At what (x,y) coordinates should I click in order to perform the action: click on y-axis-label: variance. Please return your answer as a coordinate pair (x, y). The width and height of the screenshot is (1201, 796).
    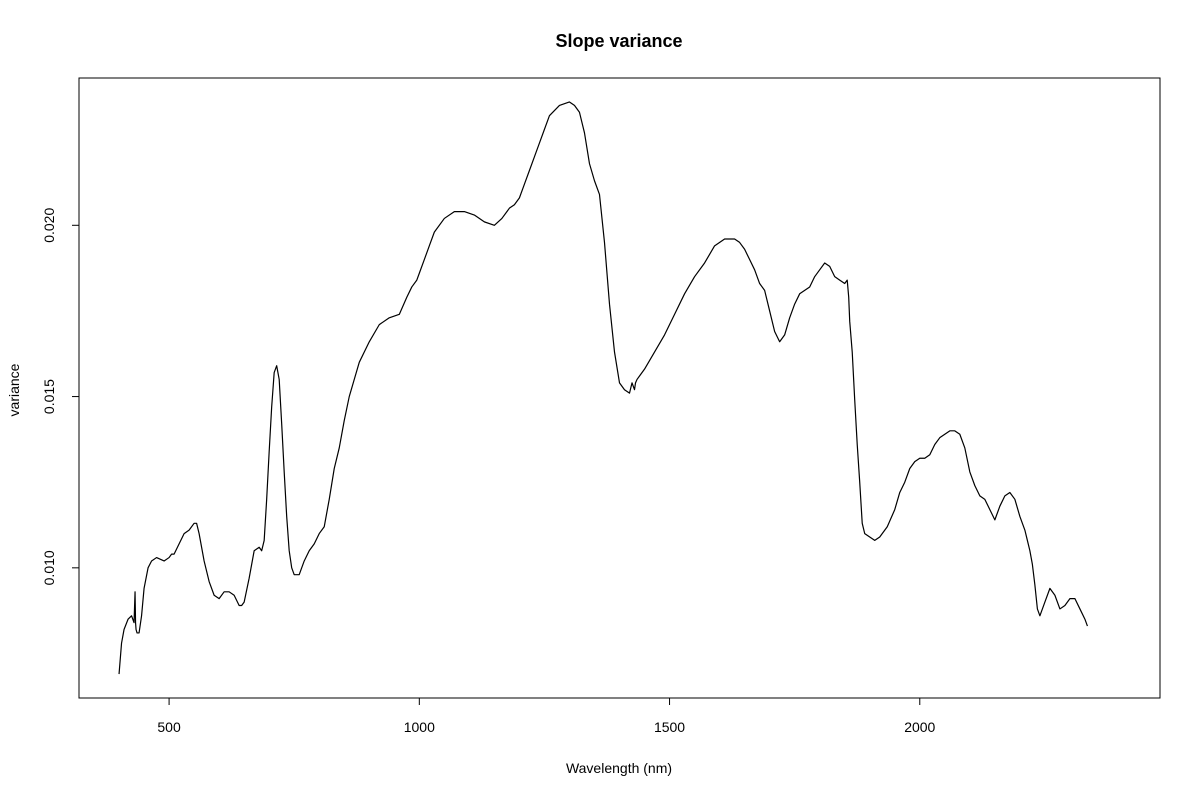
    Looking at the image, I should click on (14, 389).